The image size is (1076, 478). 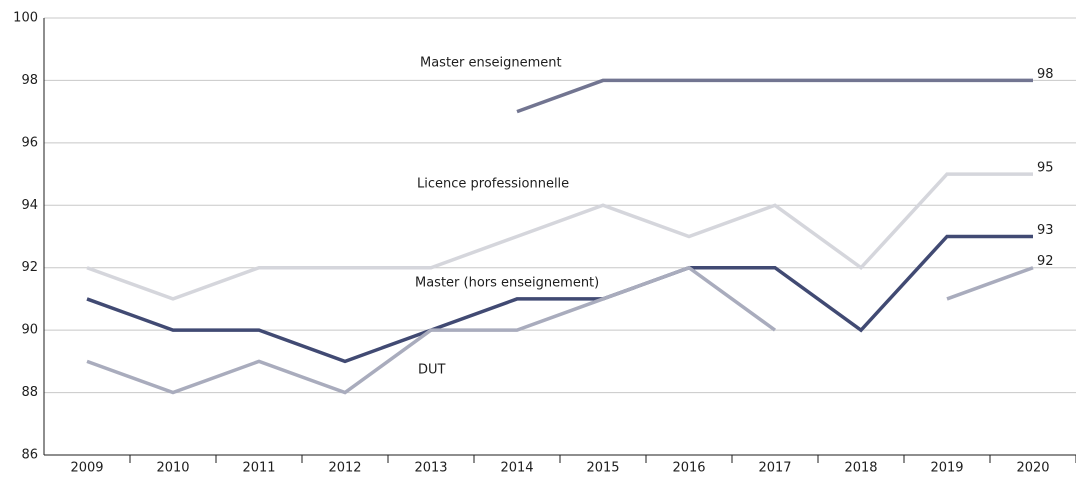 What do you see at coordinates (774, 96) in the screenshot?
I see `series-line` at bounding box center [774, 96].